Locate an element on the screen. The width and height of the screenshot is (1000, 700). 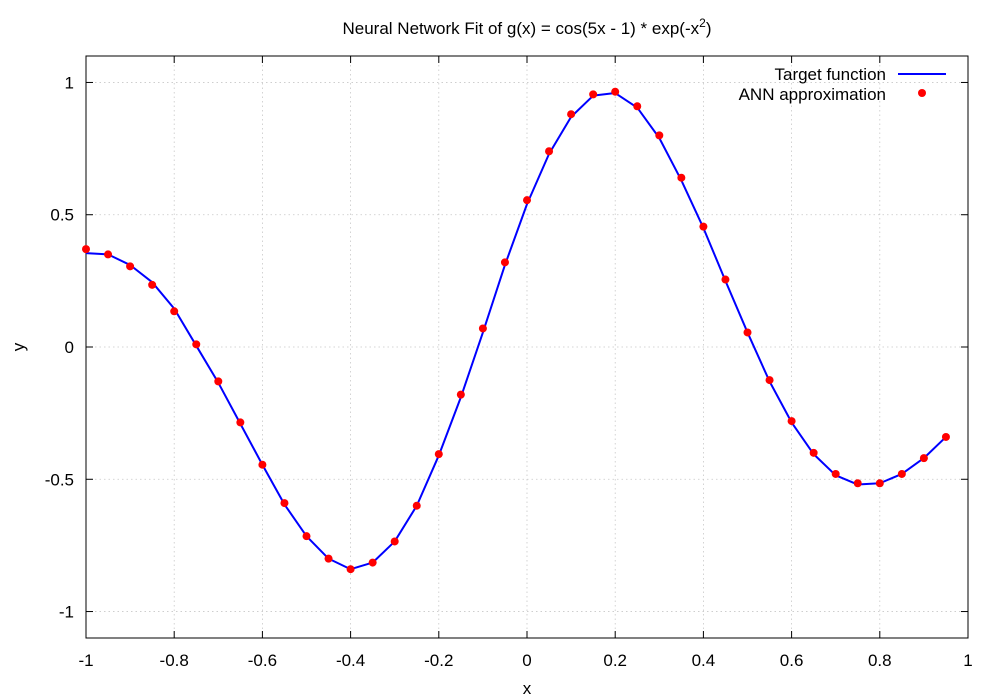
chart-title-superscript: 2 is located at coordinates (702, 23).